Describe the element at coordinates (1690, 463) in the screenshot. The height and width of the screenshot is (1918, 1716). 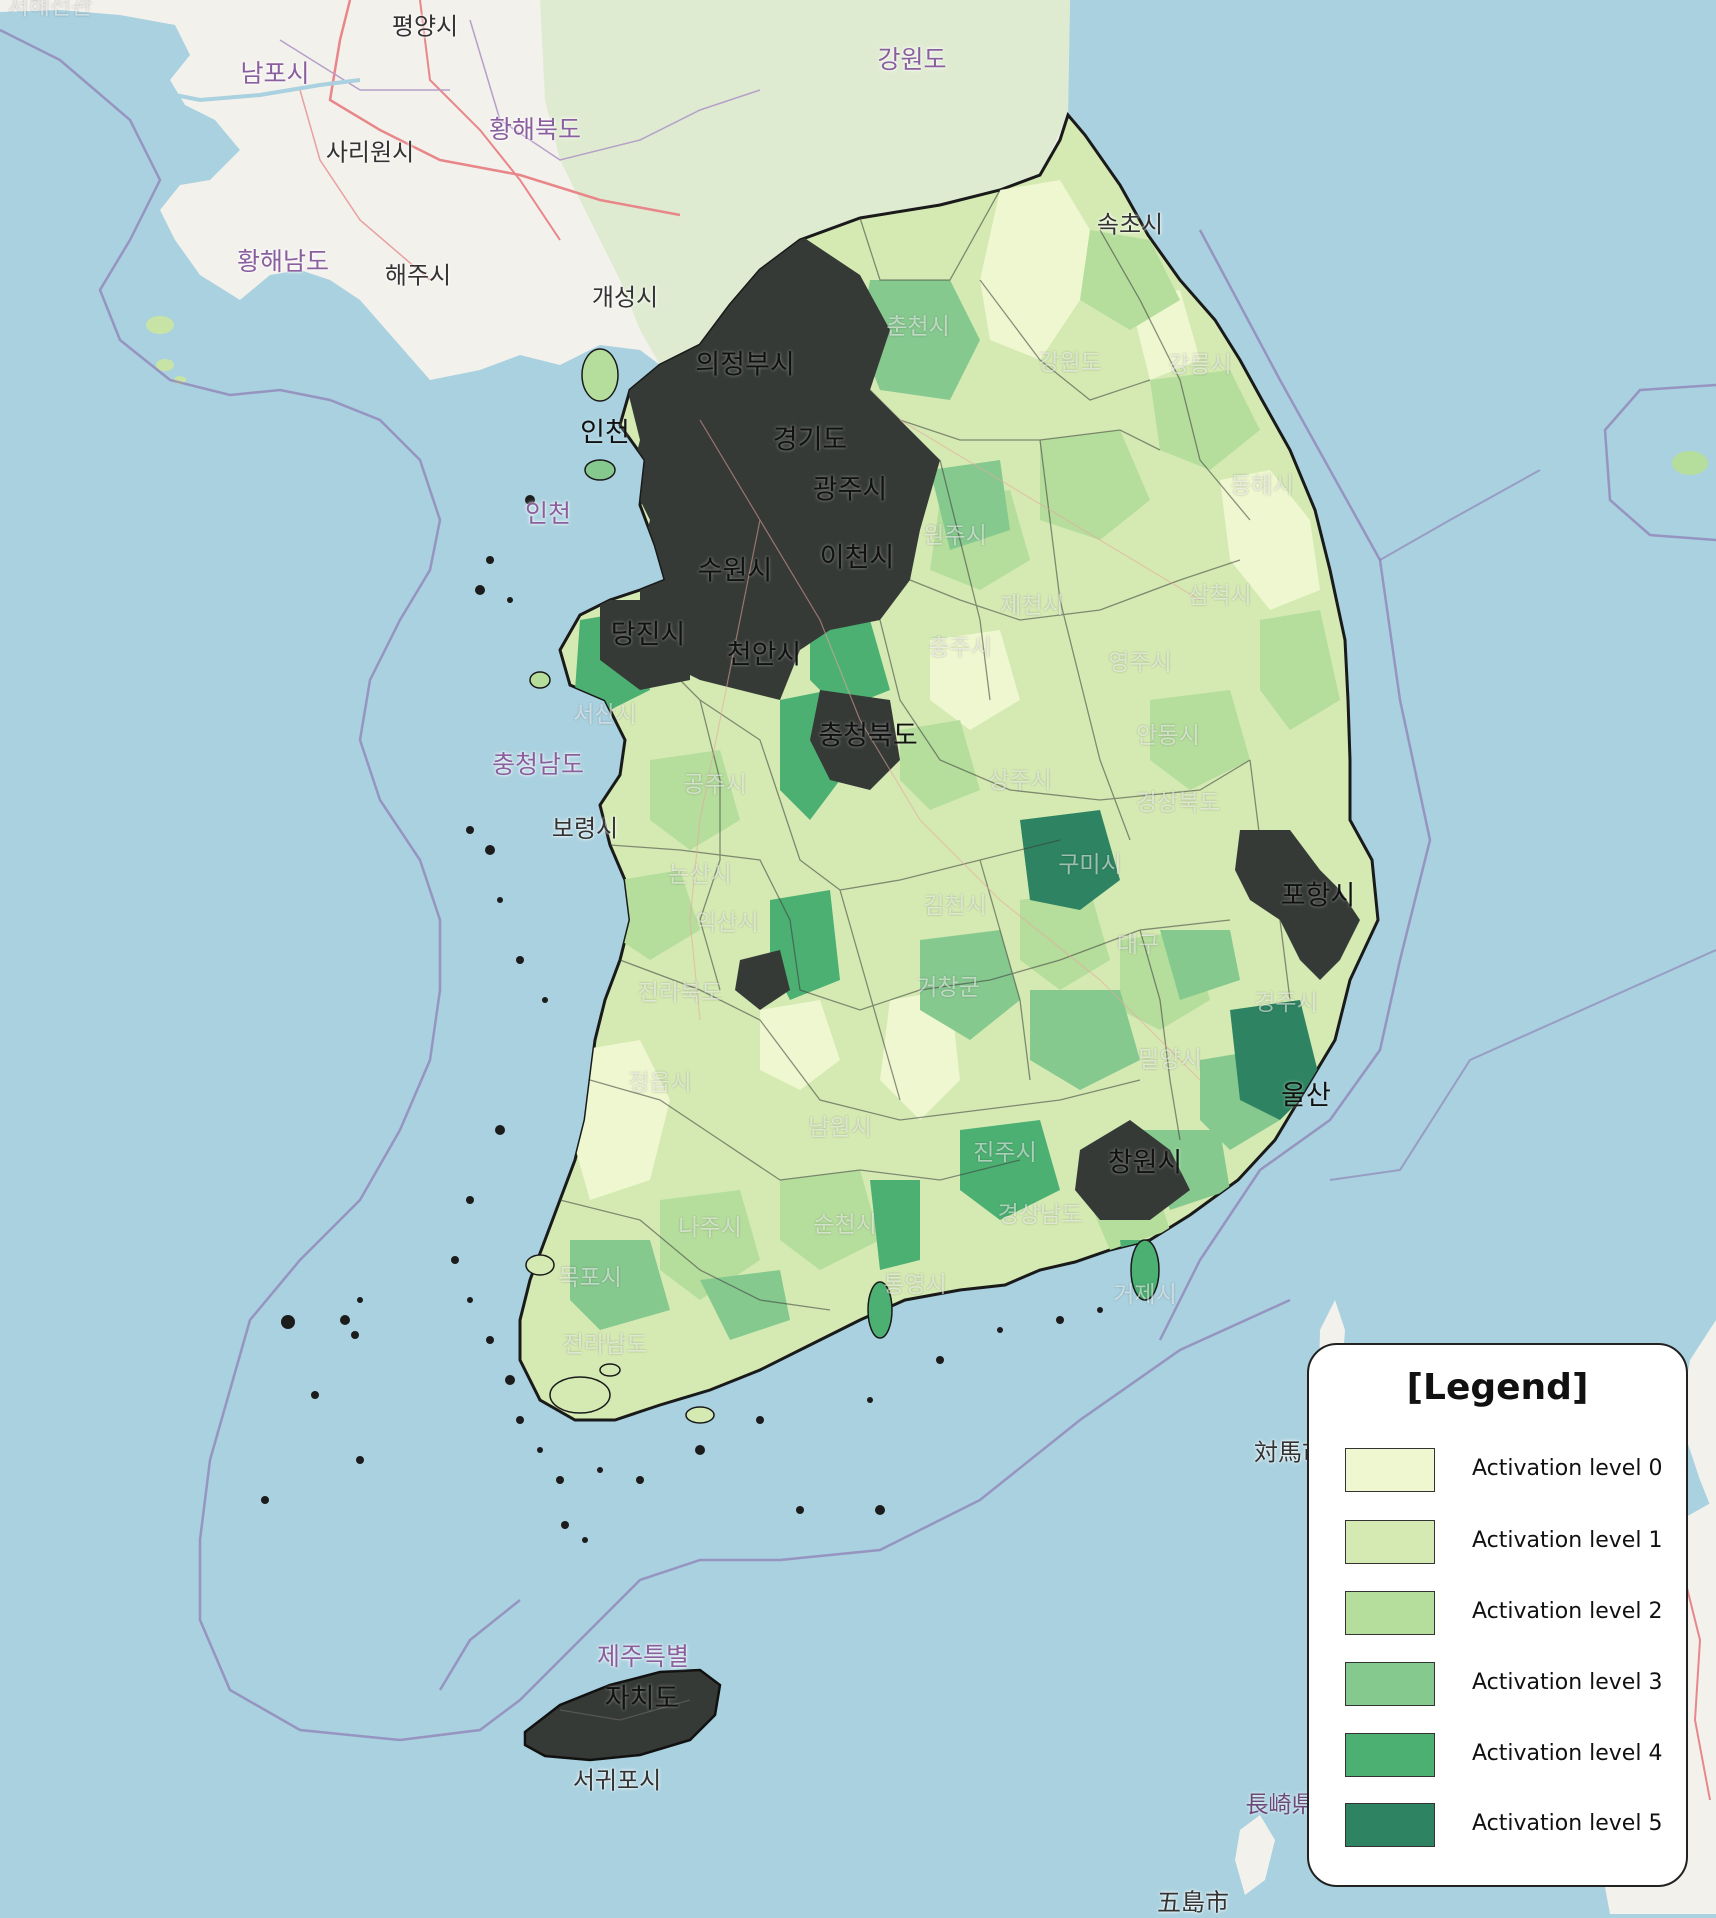
I see `dokdo-island` at that location.